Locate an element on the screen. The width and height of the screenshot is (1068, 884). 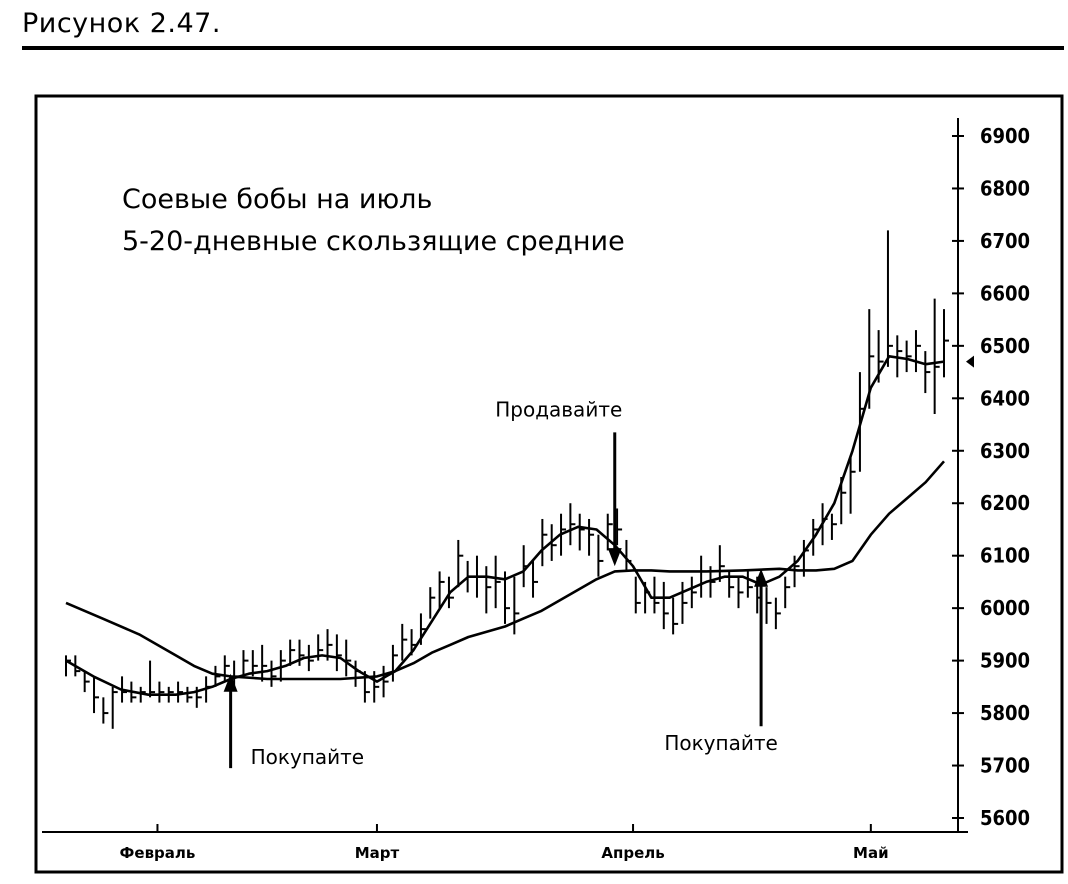
y-tick-label: 6800 is located at coordinates (1005, 188).